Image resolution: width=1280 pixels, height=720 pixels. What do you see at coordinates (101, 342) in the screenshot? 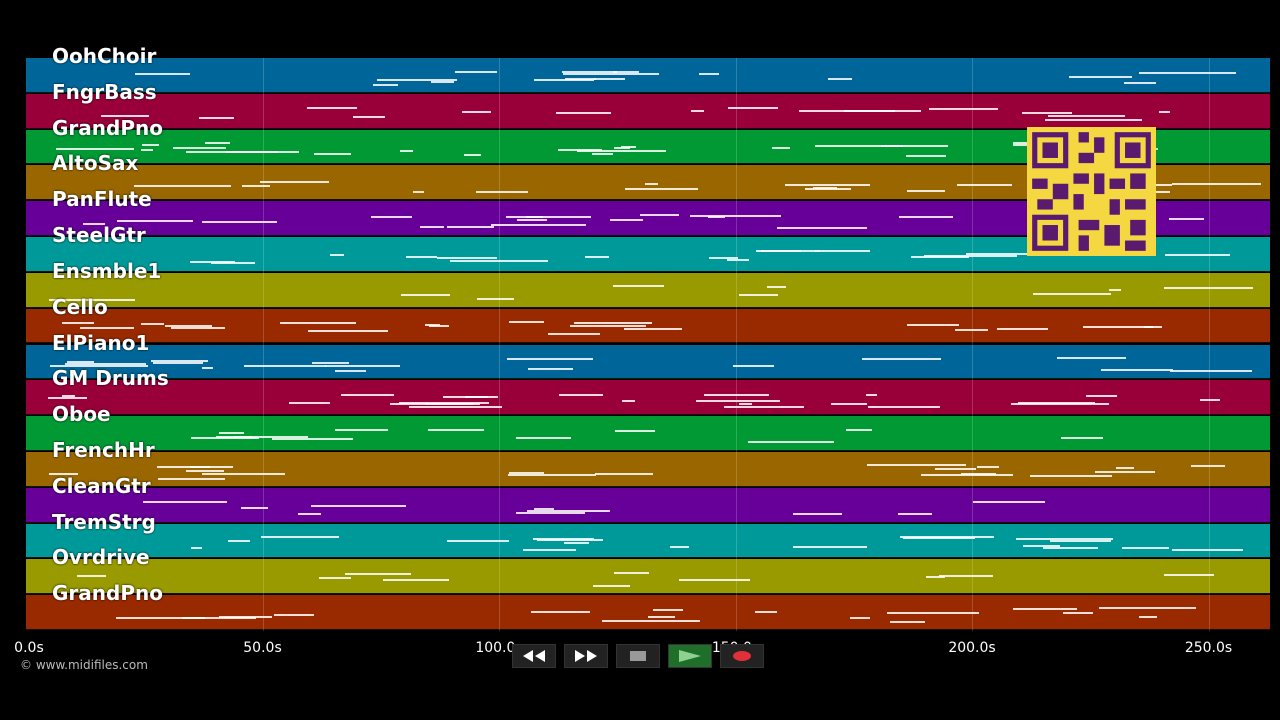
I see `track-label: ElPiano1` at bounding box center [101, 342].